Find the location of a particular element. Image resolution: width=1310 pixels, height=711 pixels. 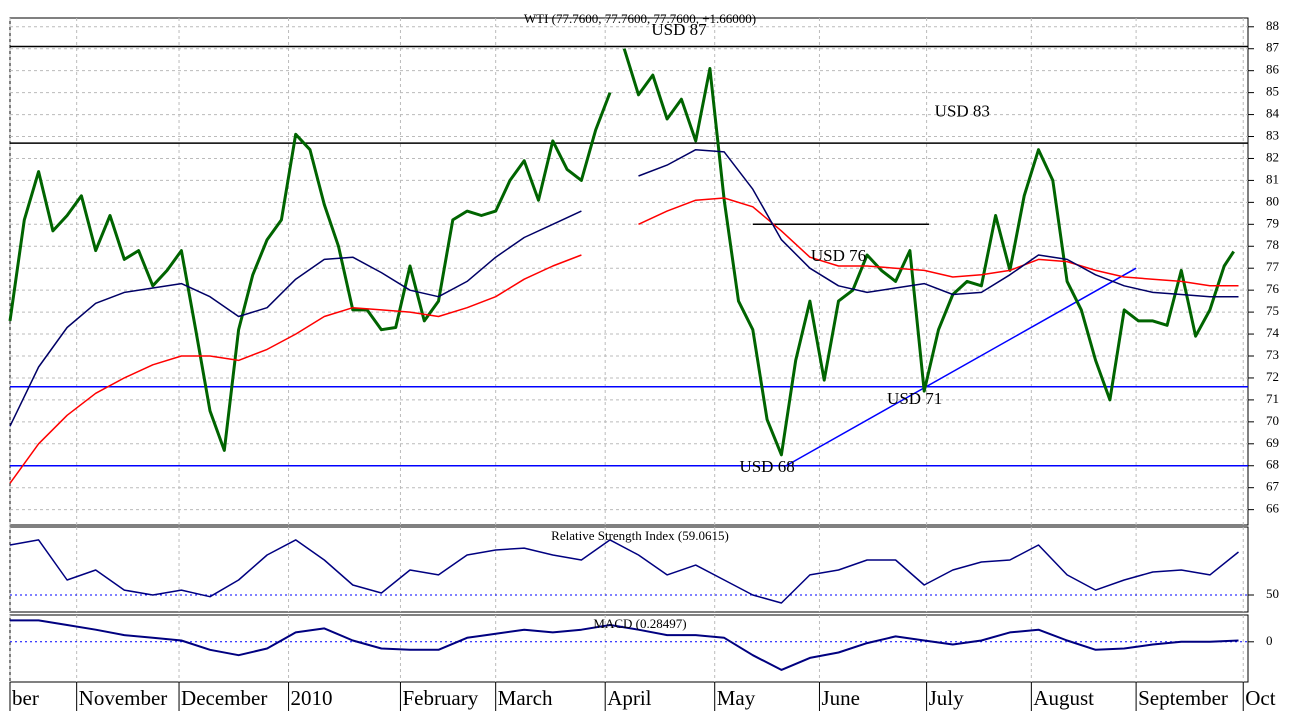

y-tick-label: 80 is located at coordinates (1272, 200).